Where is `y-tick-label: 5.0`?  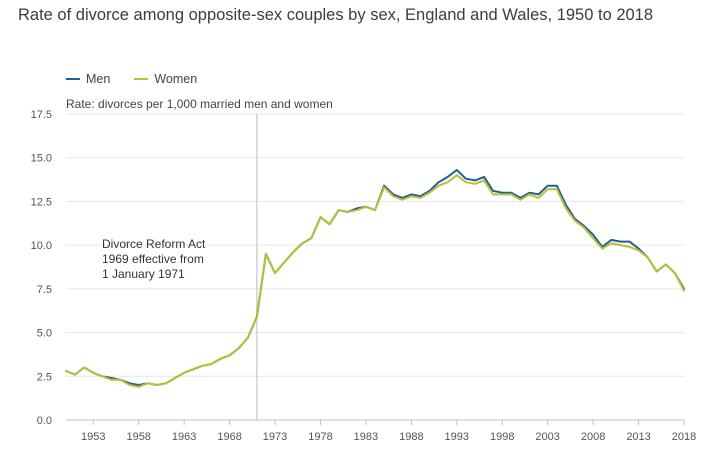 y-tick-label: 5.0 is located at coordinates (44, 334).